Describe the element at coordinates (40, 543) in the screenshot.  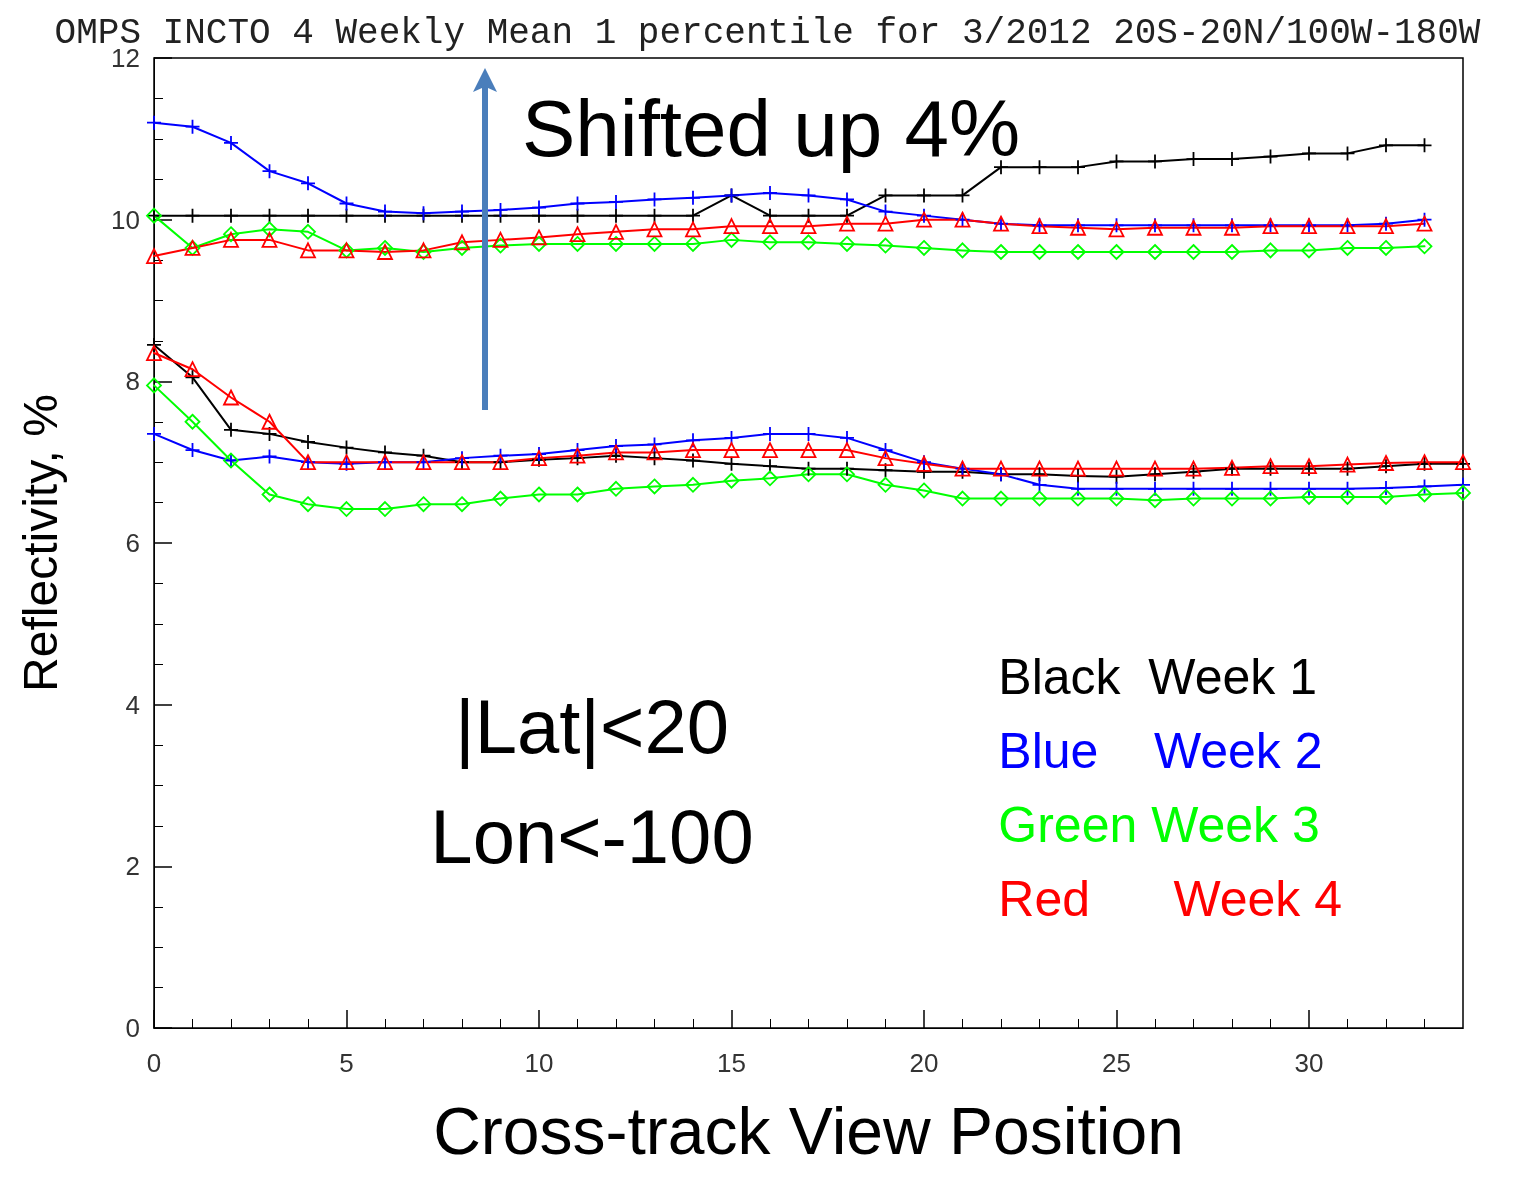
I see `y-axis-title: Reflectivity, %` at that location.